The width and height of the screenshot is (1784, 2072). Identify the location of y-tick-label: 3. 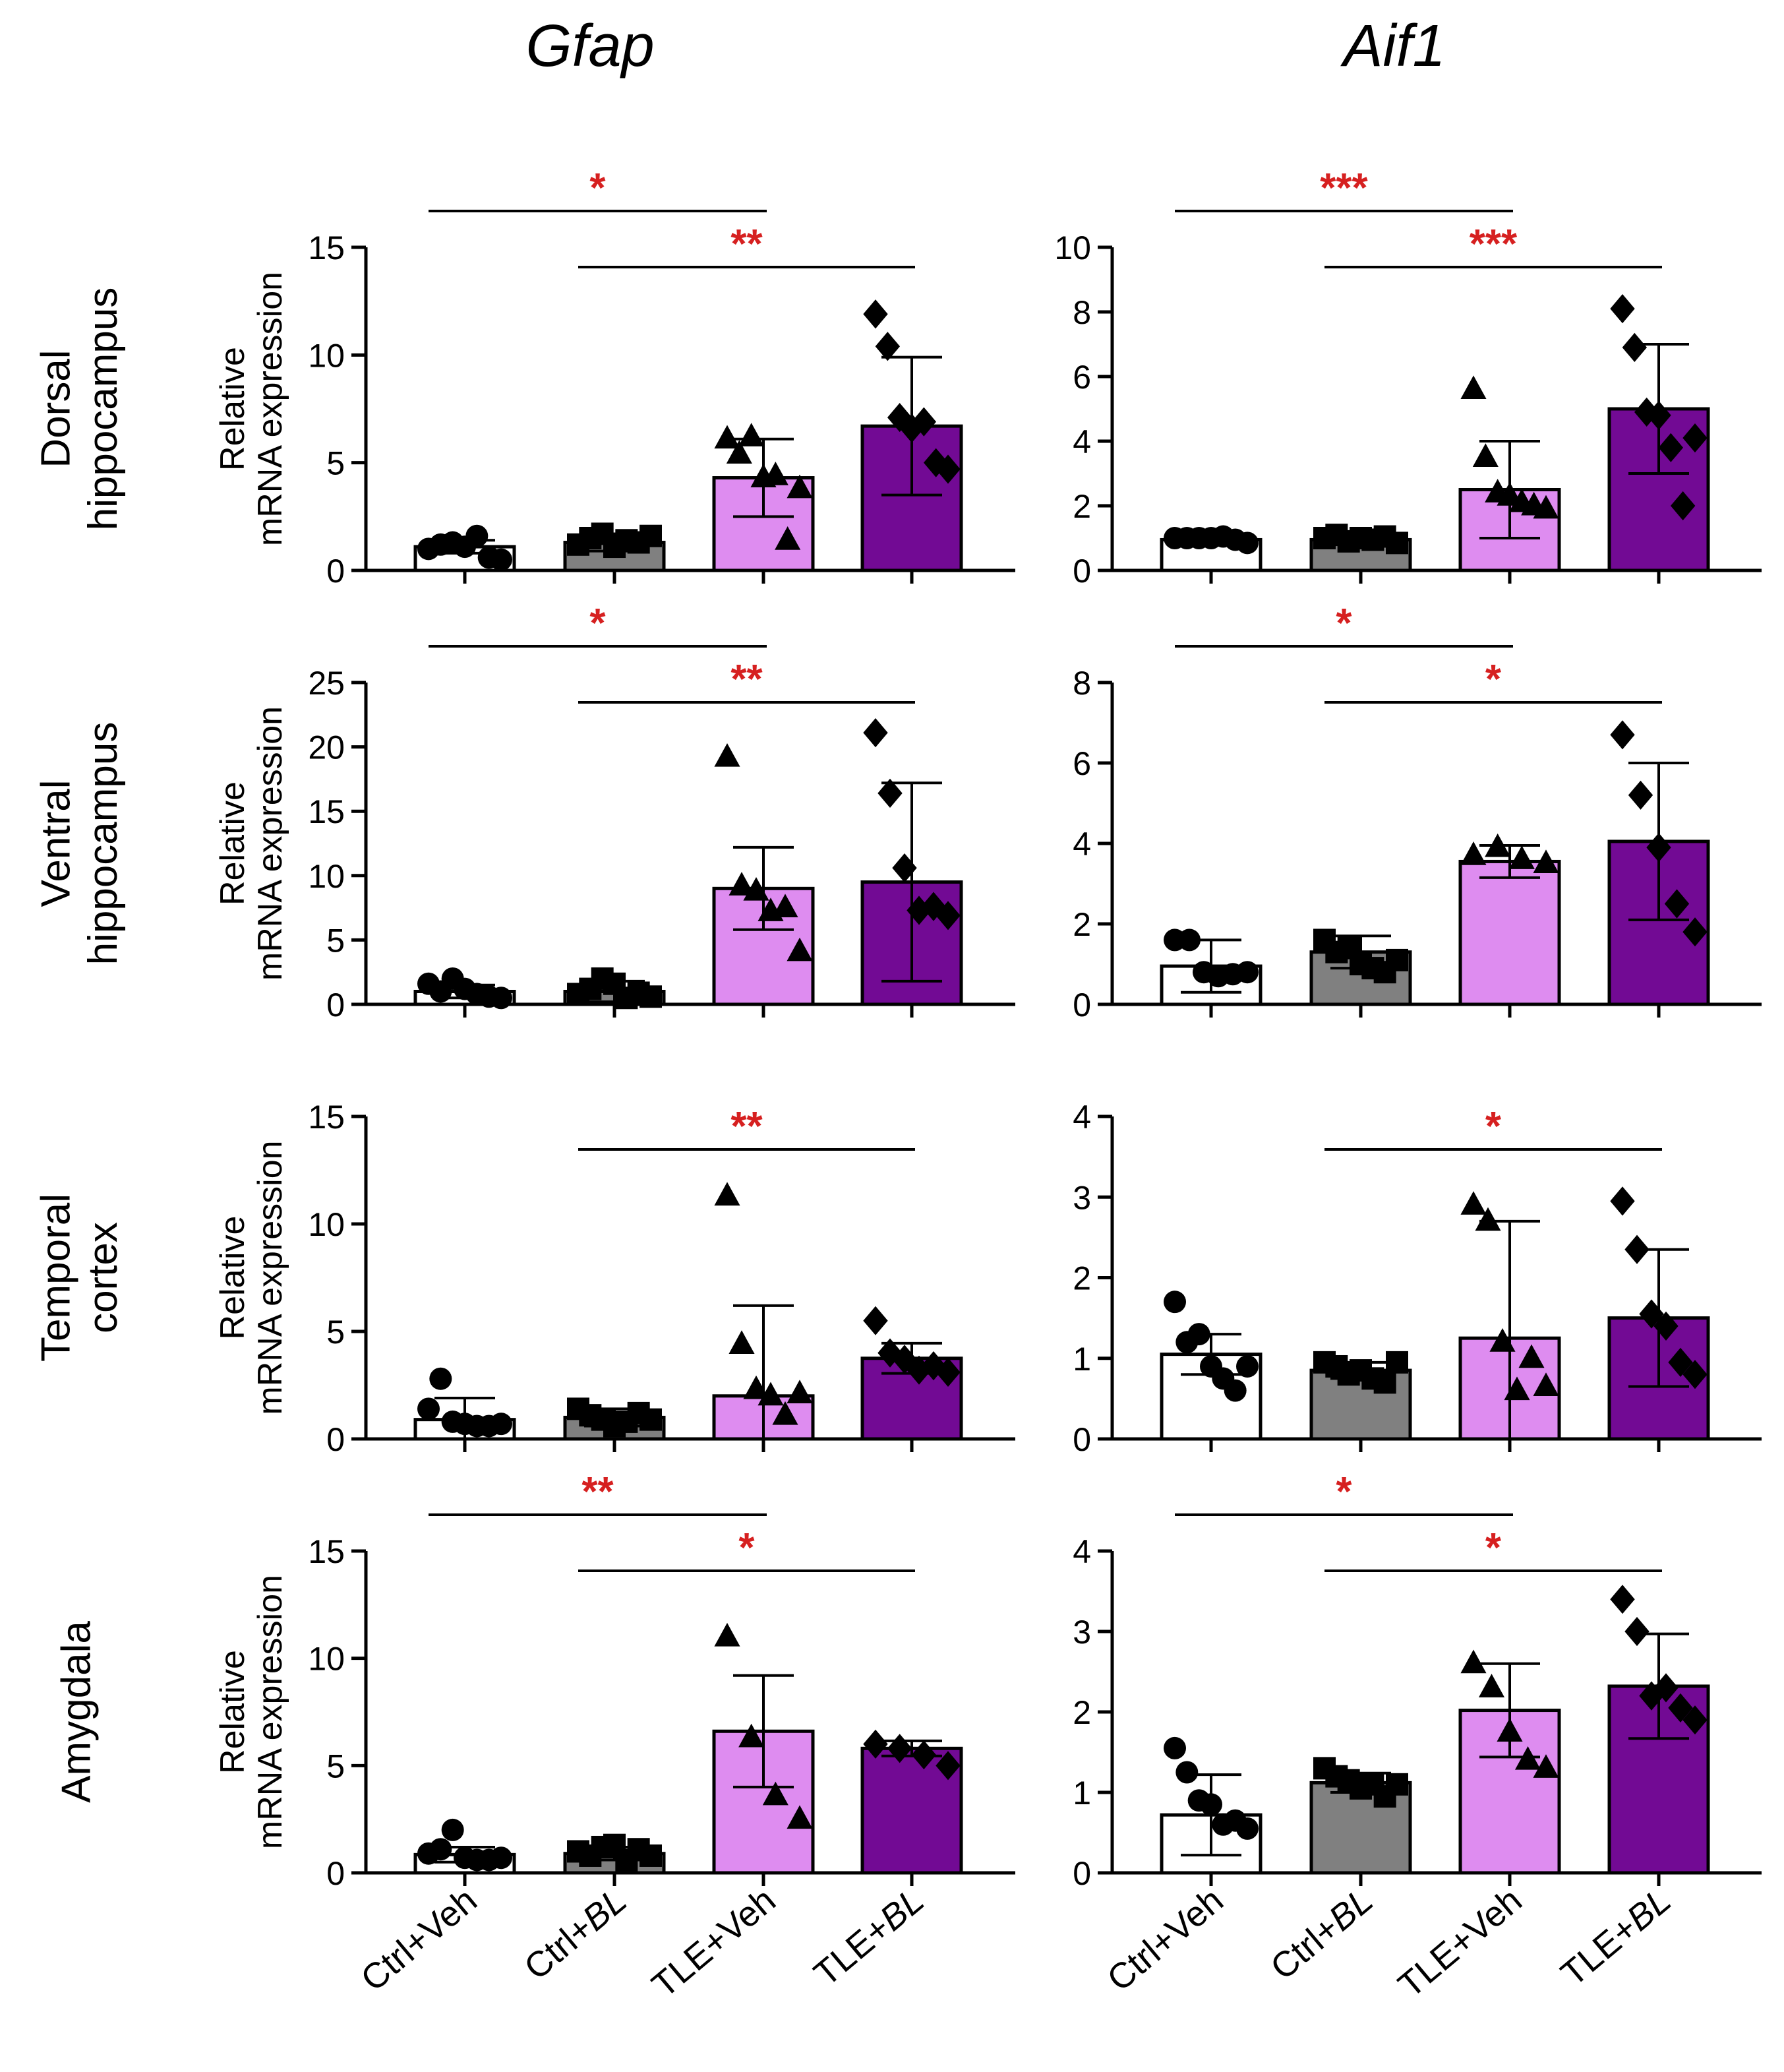
(1082, 1197).